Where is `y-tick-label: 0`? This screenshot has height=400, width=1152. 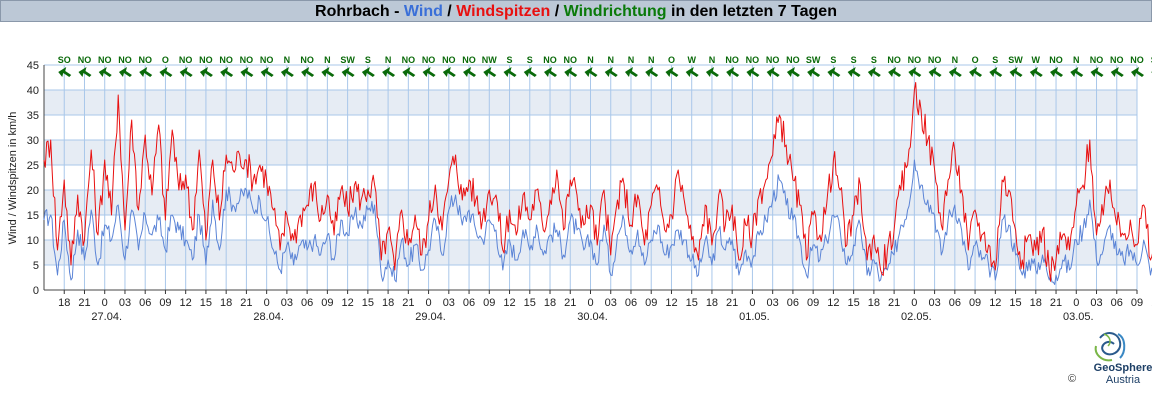
y-tick-label: 0 is located at coordinates (36, 291).